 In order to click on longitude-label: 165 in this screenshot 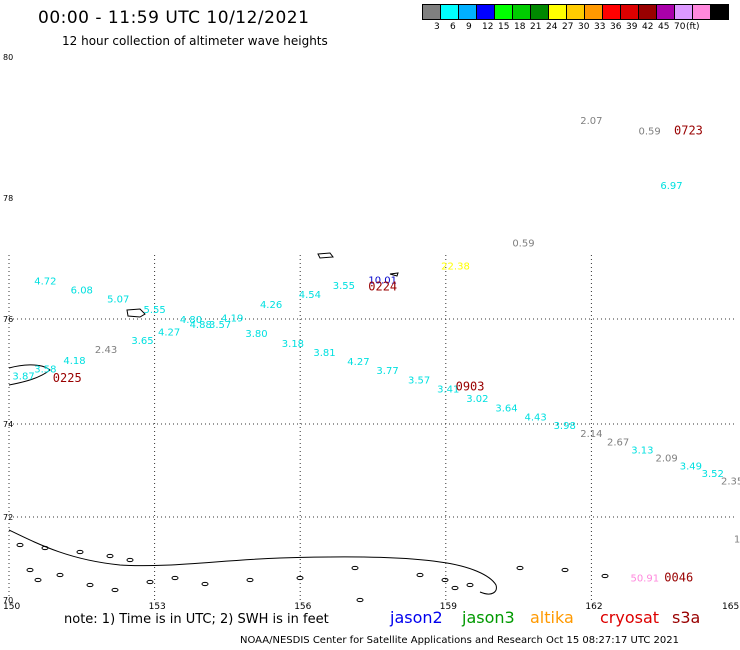, I will do `click(730, 607)`.